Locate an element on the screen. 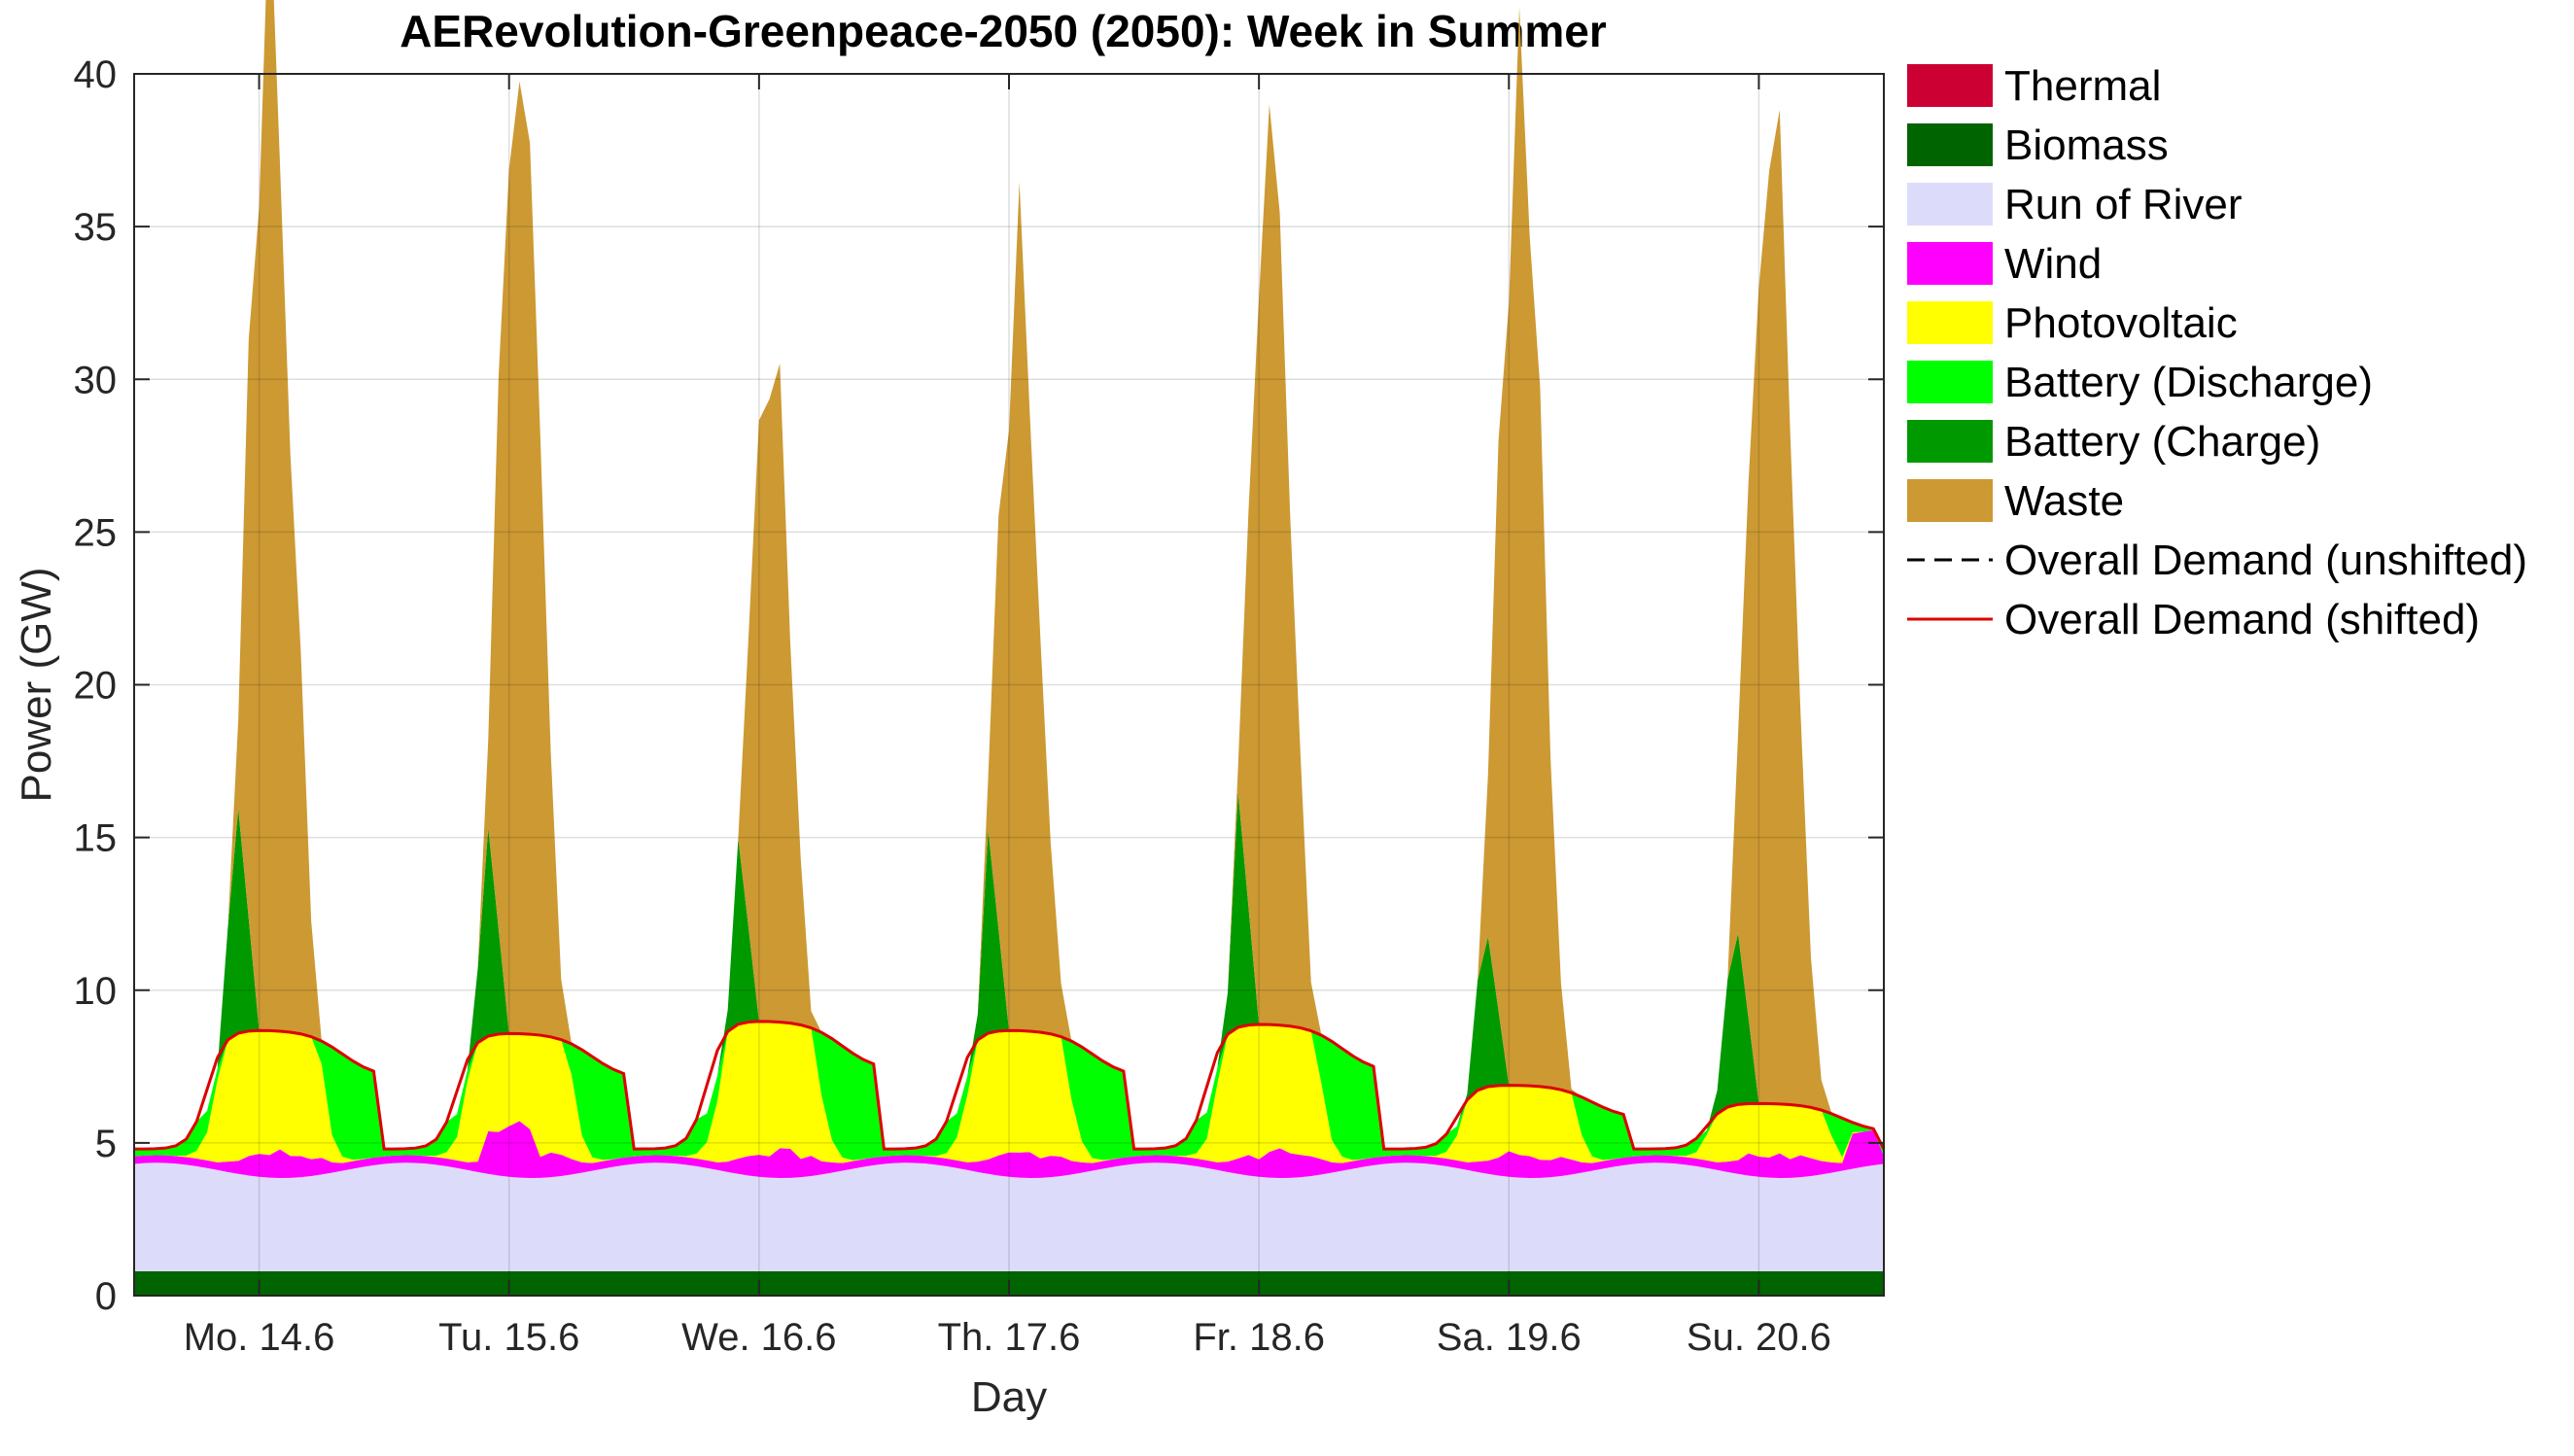 The image size is (2574, 1456). x-tick-label: Sa. 19.6 is located at coordinates (1510, 1337).